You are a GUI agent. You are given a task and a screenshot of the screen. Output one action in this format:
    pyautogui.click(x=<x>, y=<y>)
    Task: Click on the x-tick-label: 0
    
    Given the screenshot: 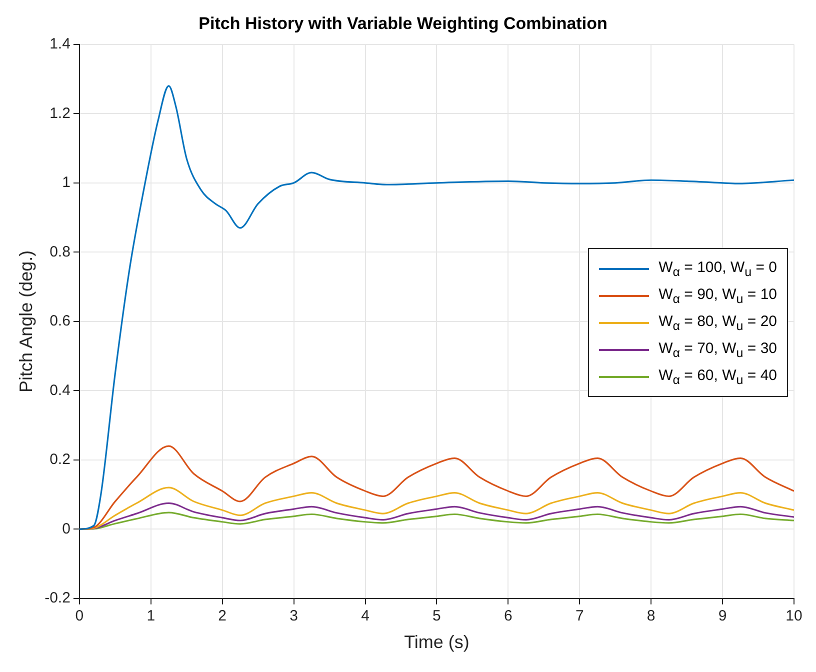 What is the action you would take?
    pyautogui.click(x=79, y=616)
    